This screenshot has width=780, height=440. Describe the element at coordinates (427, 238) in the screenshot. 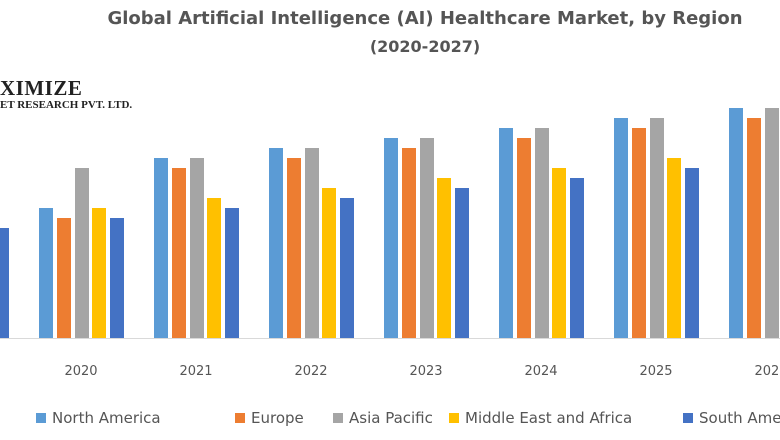

I see `bar-asia-pacific-2023` at that location.